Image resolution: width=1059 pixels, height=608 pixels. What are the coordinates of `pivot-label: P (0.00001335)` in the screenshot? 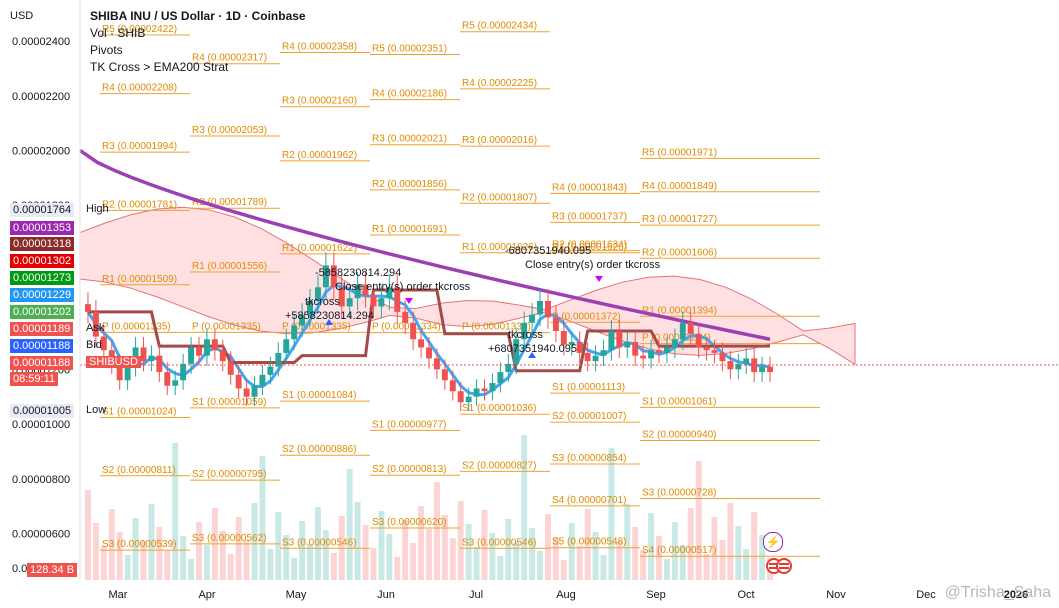 It's located at (136, 326).